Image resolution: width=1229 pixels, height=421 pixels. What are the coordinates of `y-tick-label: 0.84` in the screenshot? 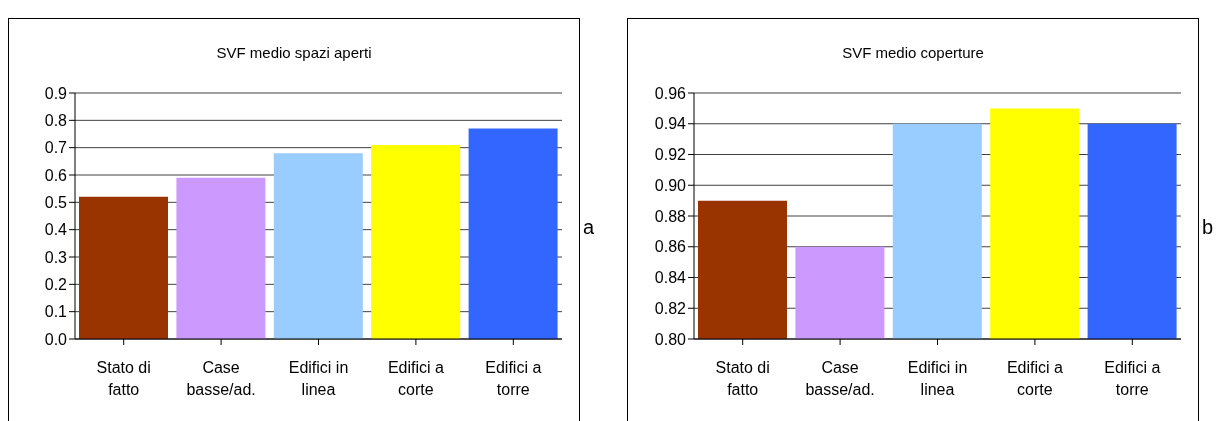 It's located at (670, 278).